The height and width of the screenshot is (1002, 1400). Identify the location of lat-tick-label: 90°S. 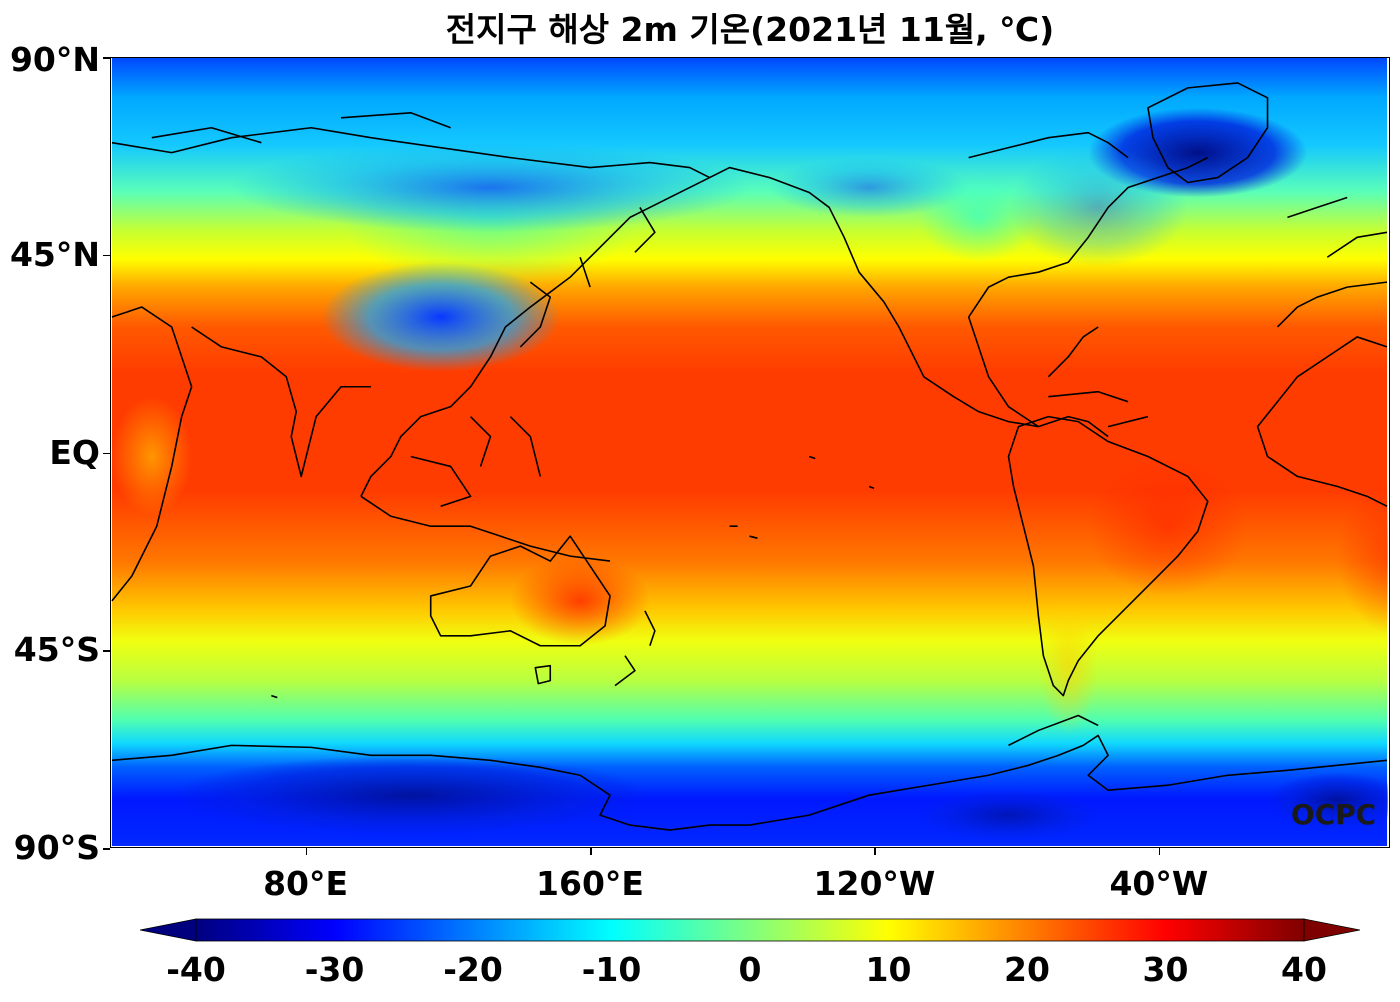
(56, 847).